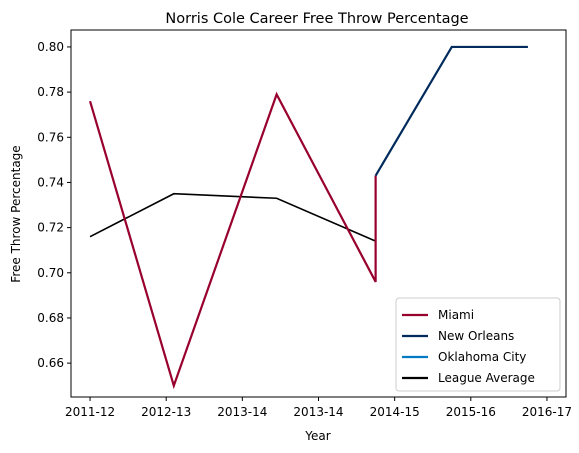 The height and width of the screenshot is (453, 579). Describe the element at coordinates (50, 92) in the screenshot. I see `y-tick-label: 0.78` at that location.